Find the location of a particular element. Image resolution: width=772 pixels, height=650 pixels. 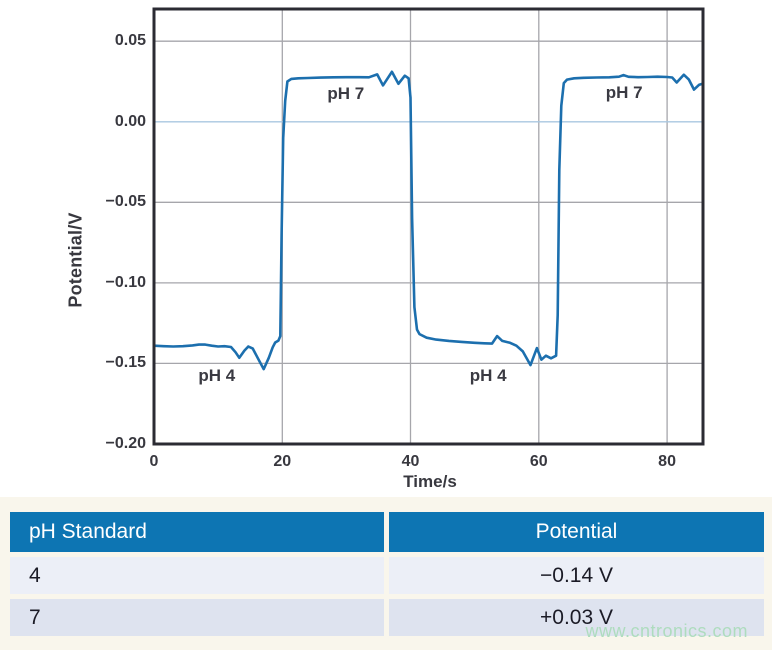

x-tick-label: 80 is located at coordinates (667, 461).